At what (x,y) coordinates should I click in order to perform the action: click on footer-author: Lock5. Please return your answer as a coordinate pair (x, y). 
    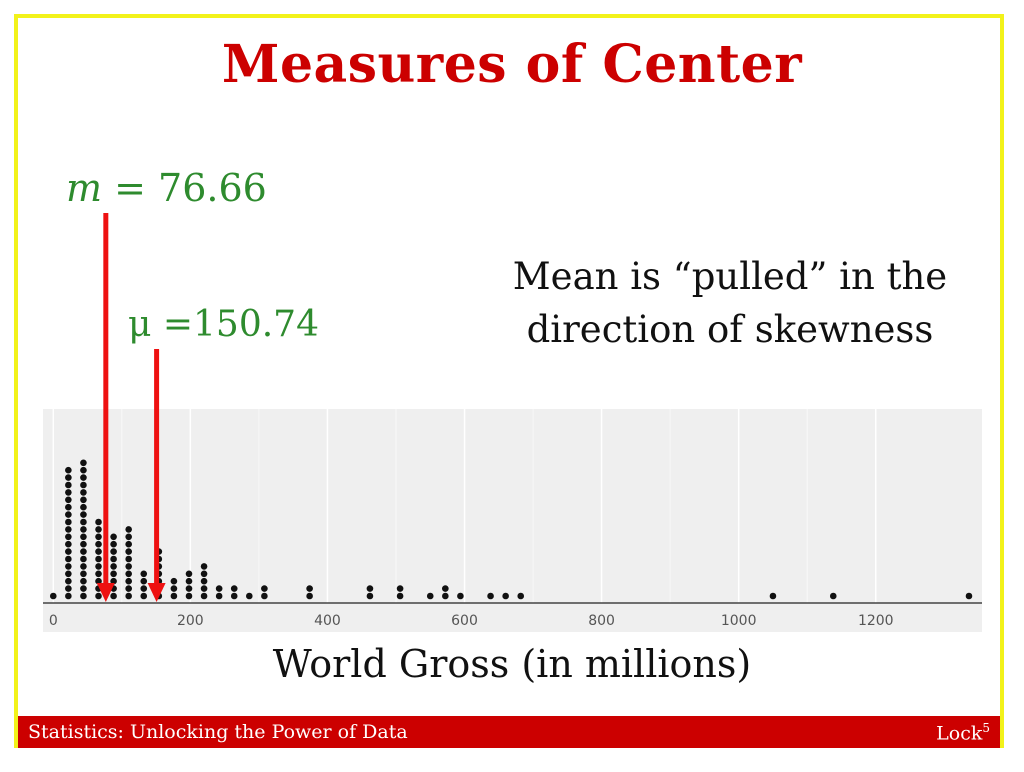
    Looking at the image, I should click on (963, 732).